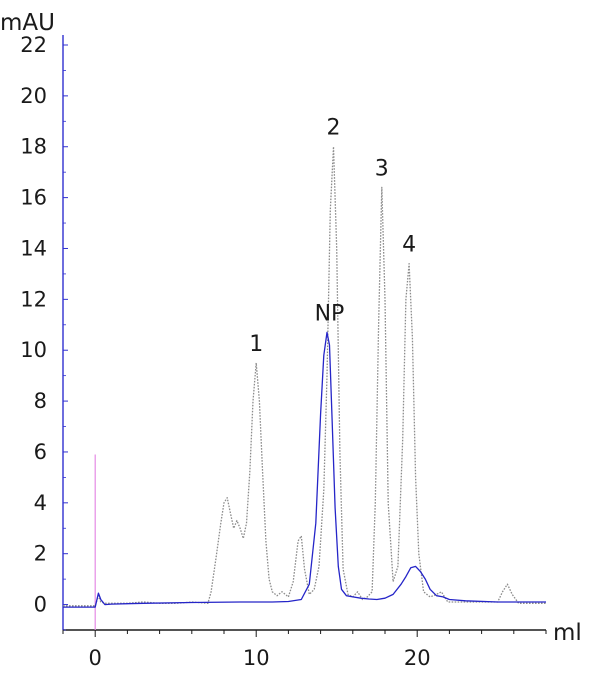 Image resolution: width=600 pixels, height=683 pixels. I want to click on peak-label-np: NP, so click(330, 313).